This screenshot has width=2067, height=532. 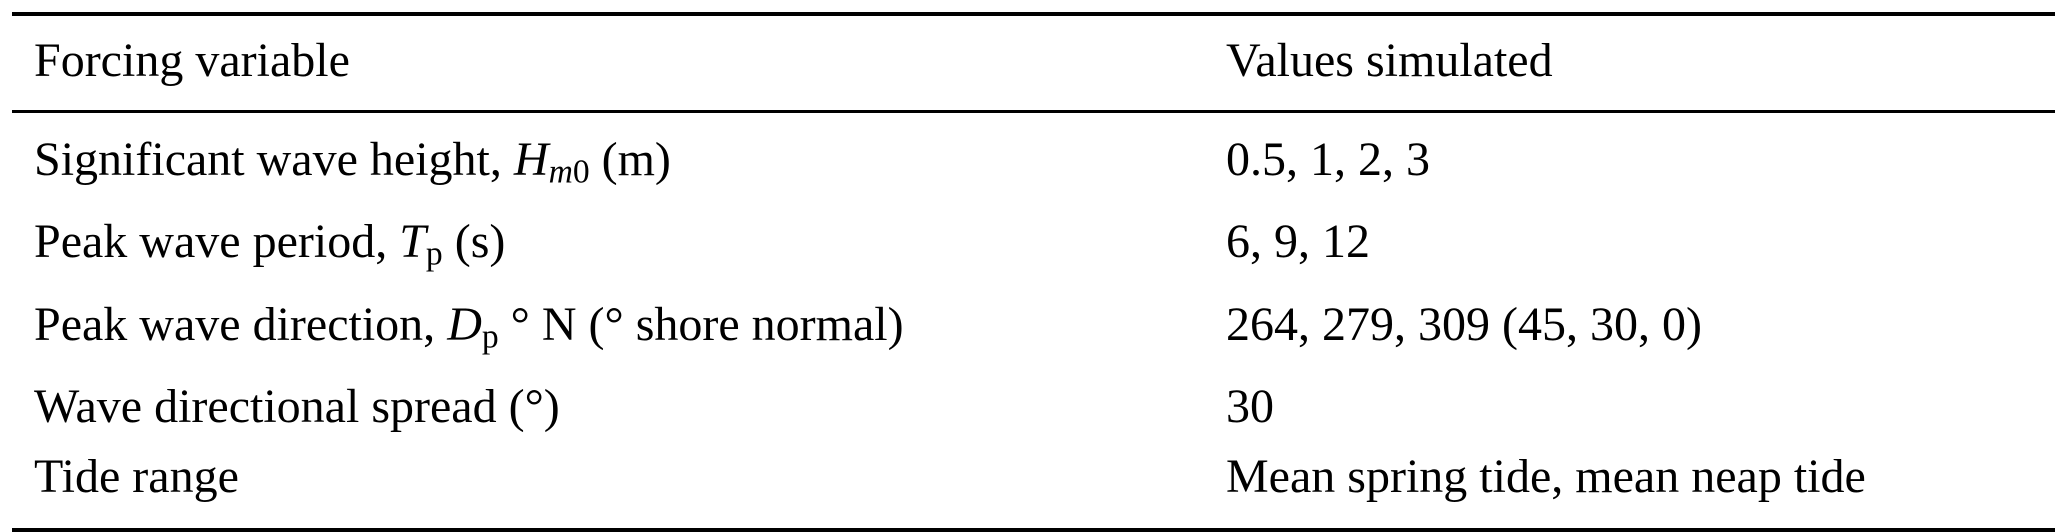 I want to click on values-simulated-cell: Mean spring tide, mean neap tide, so click(x=1546, y=477).